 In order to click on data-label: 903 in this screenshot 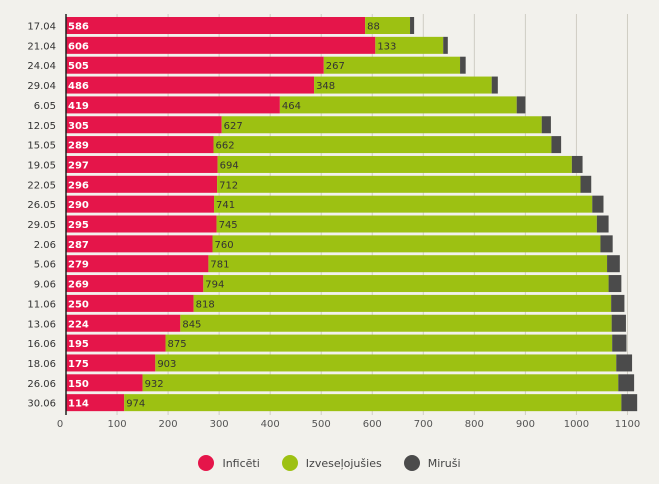, I will do `click(166, 364)`.